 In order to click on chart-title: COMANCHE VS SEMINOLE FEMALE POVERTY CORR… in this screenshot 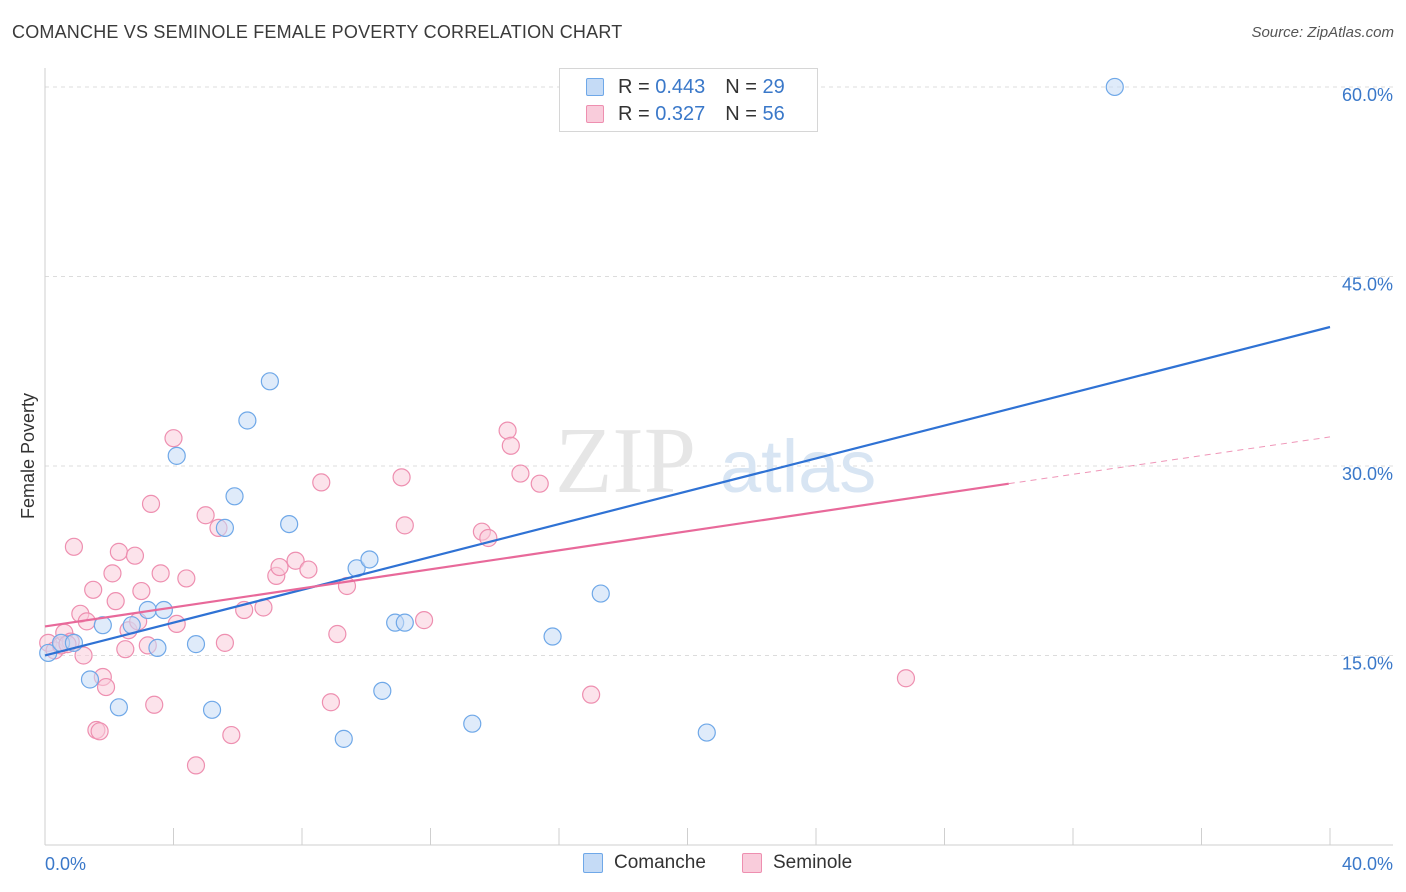, I will do `click(317, 32)`.